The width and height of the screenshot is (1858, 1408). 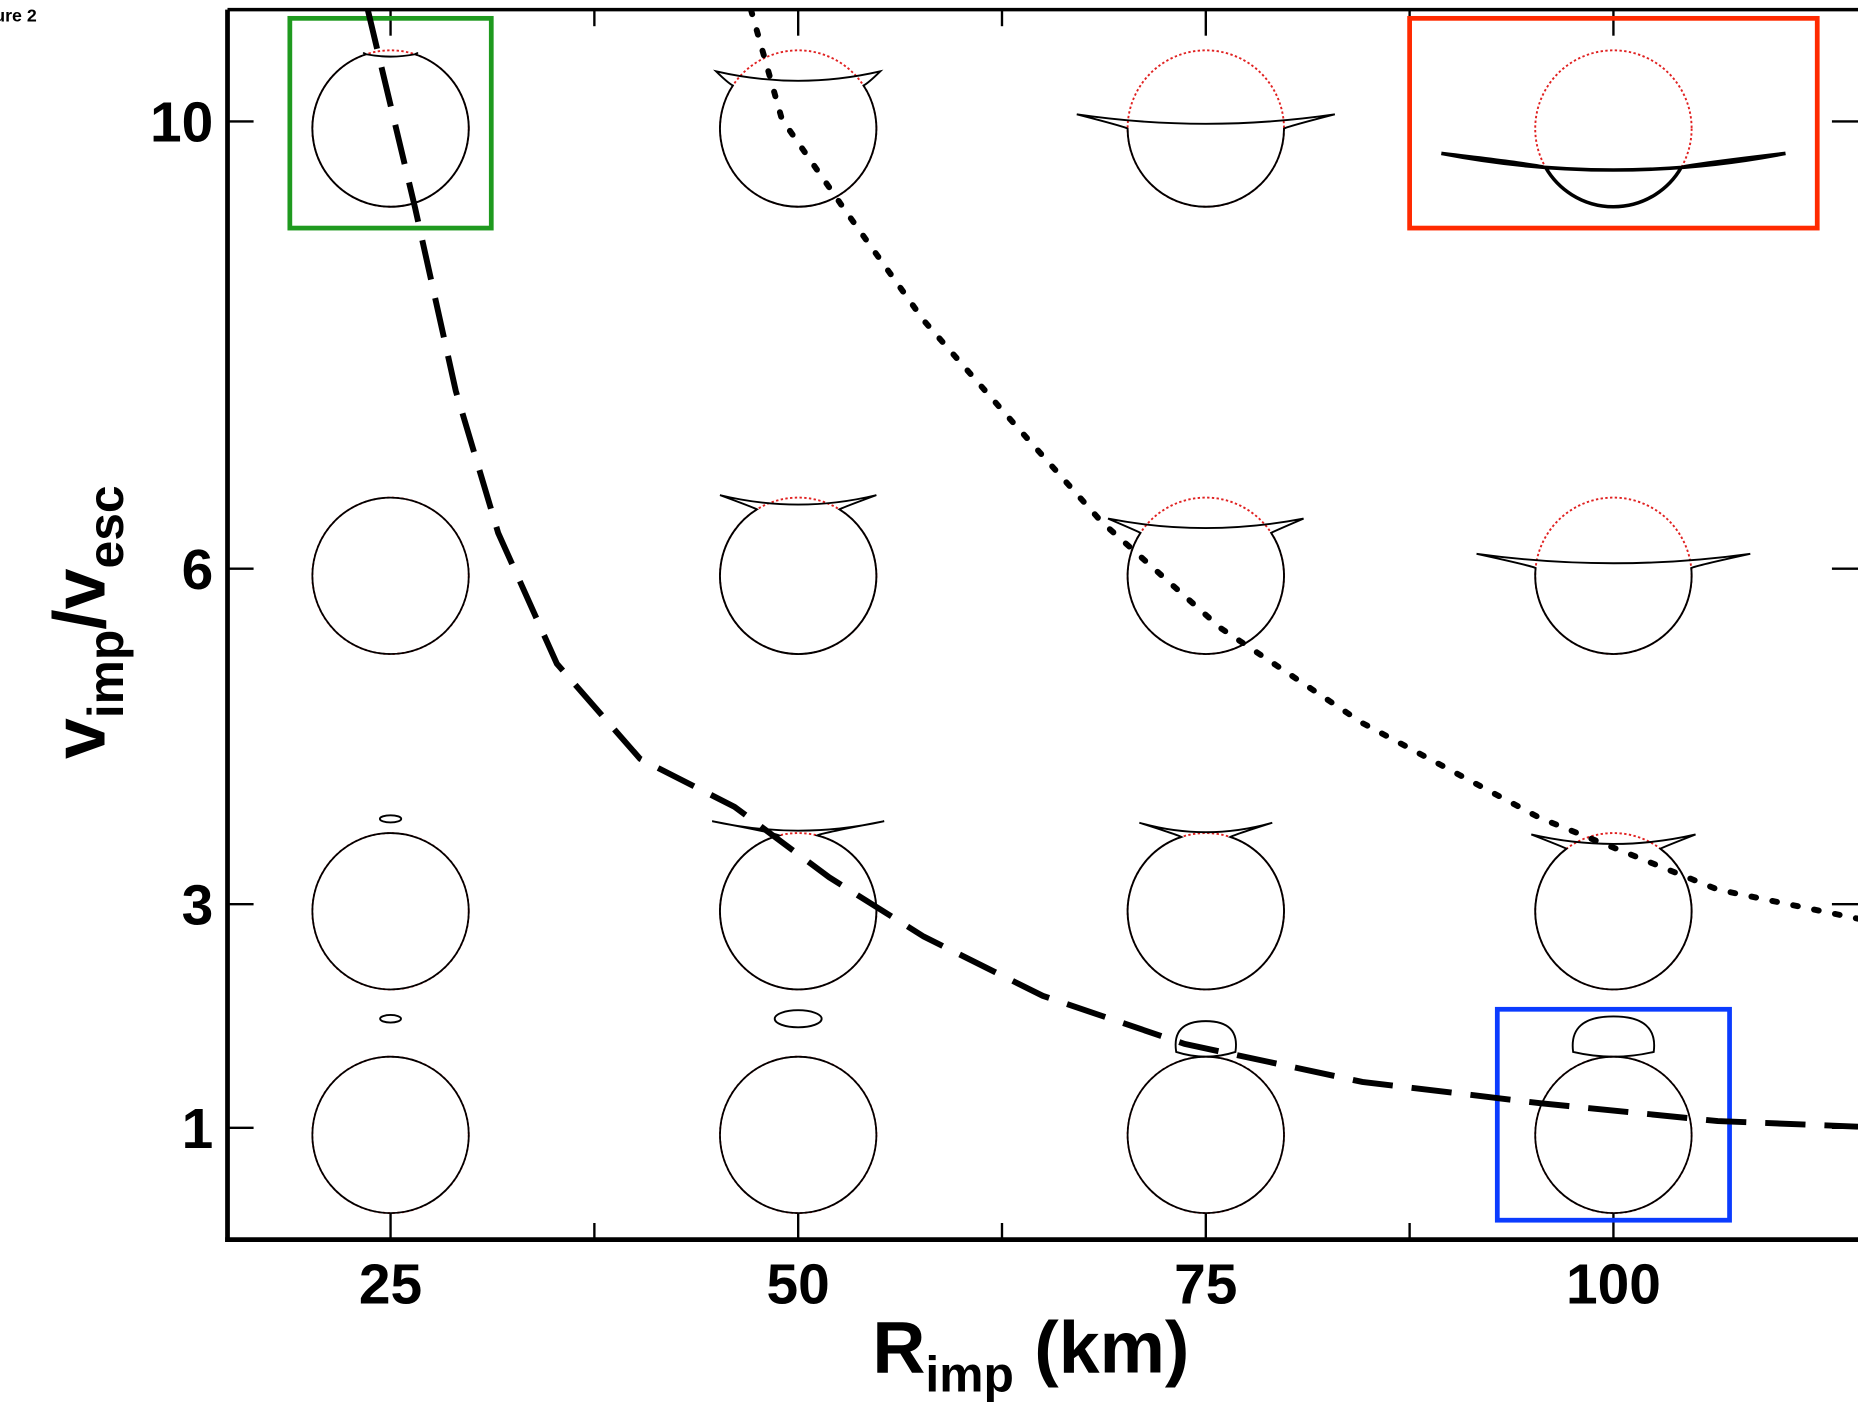 I want to click on highlight-box-red, so click(x=1613, y=123).